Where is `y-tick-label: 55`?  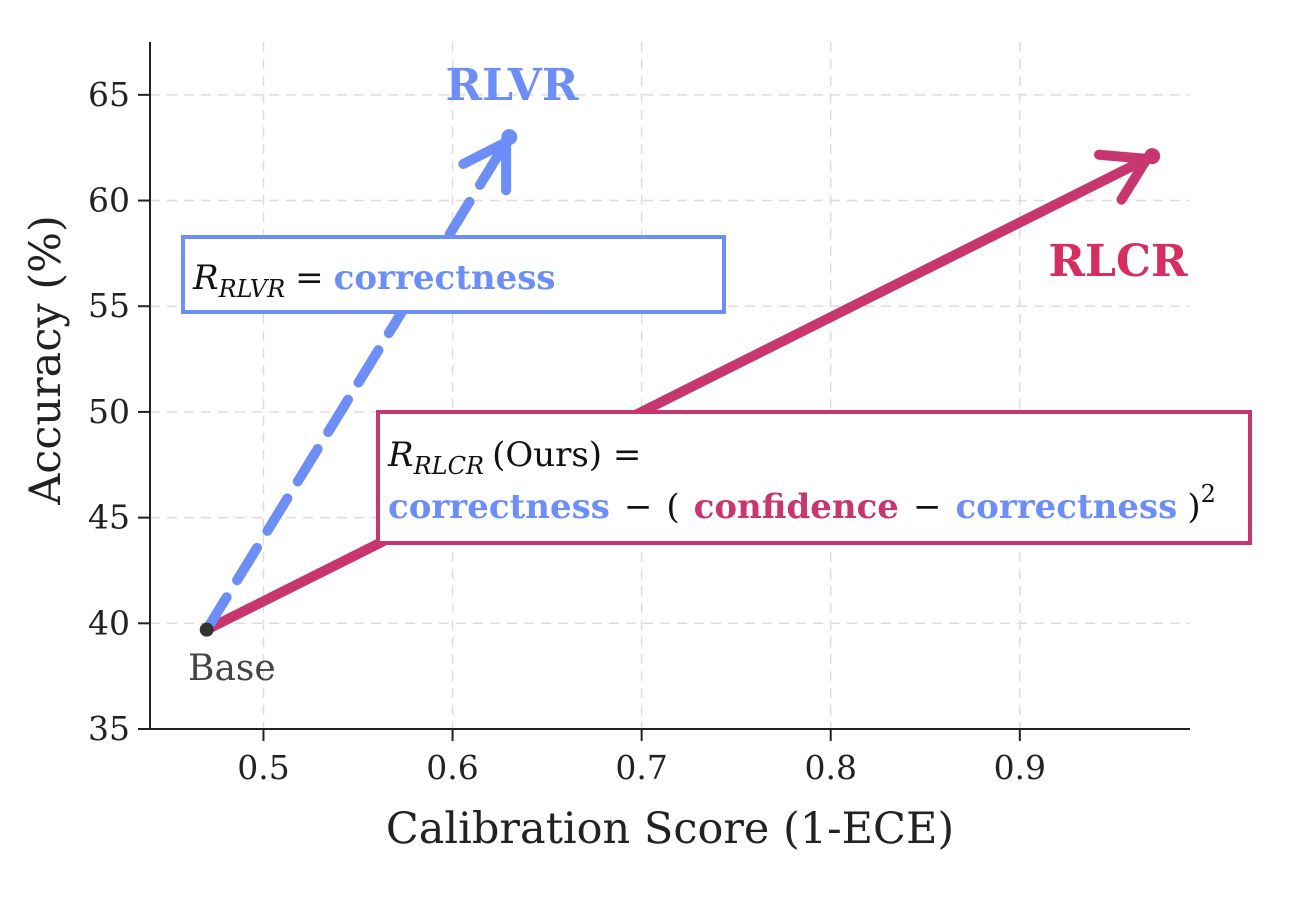
y-tick-label: 55 is located at coordinates (109, 305).